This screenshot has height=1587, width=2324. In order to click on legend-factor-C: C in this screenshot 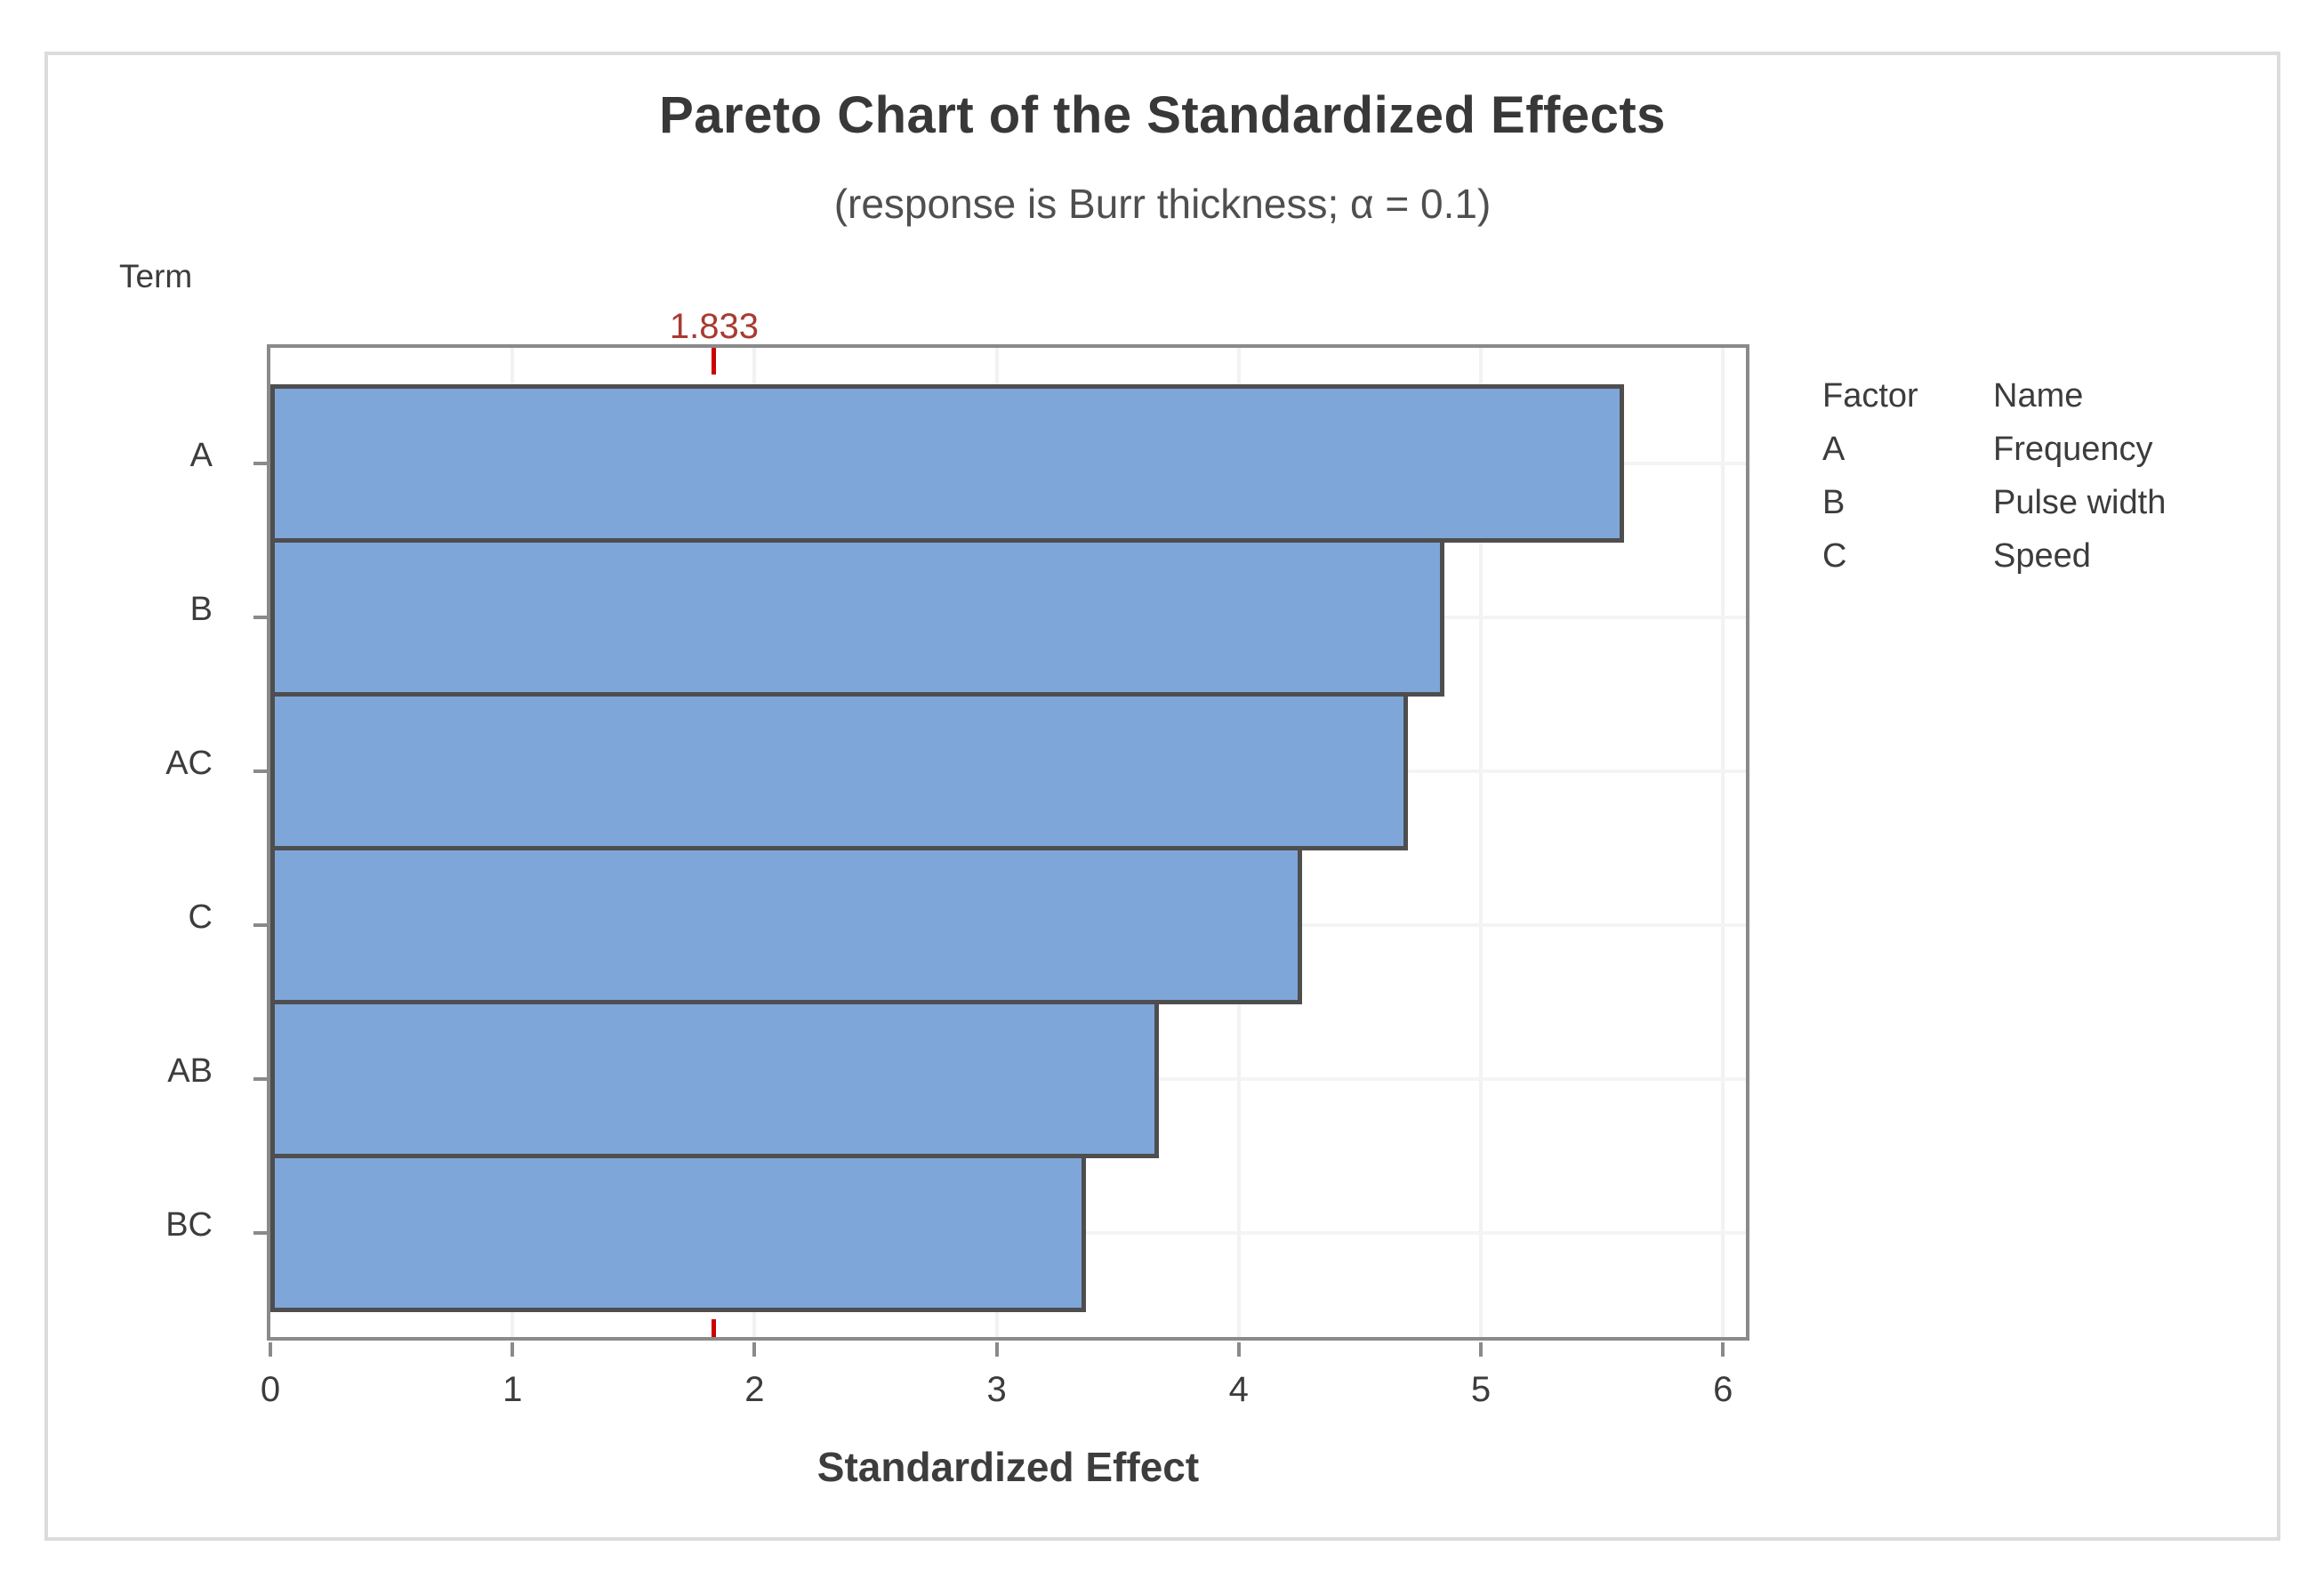, I will do `click(1834, 556)`.